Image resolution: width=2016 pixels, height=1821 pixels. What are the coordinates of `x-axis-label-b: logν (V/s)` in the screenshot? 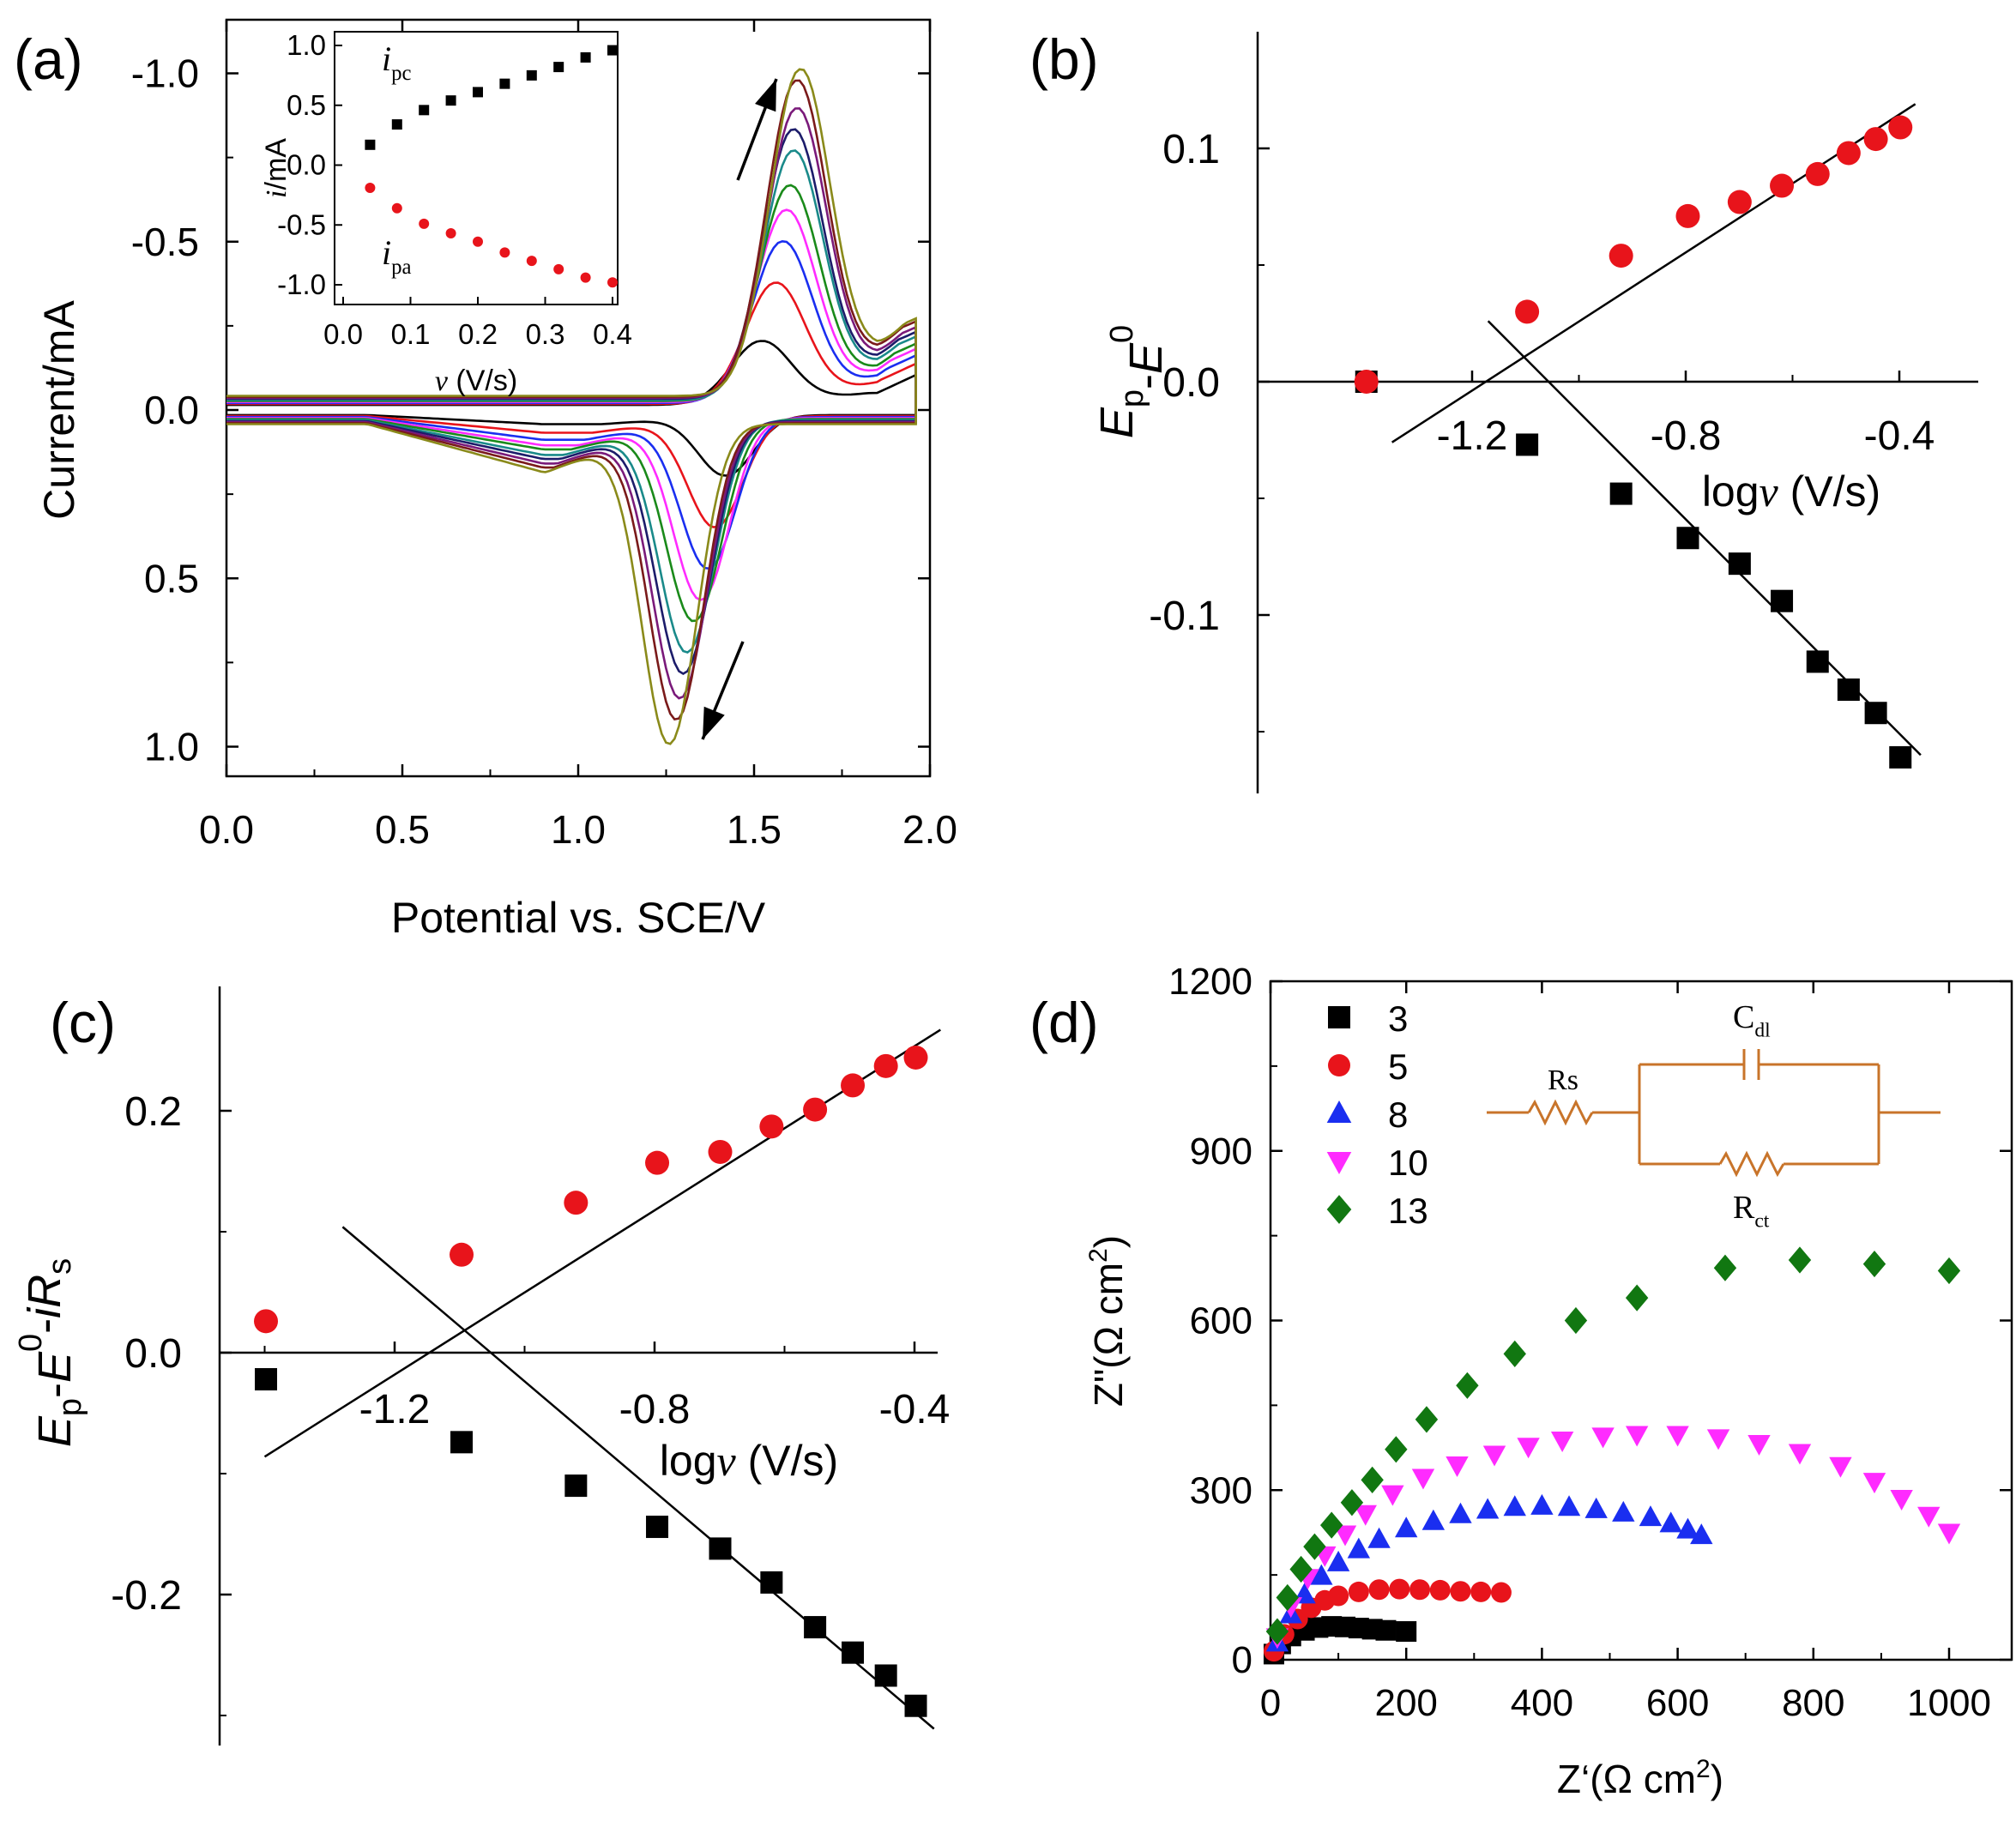 It's located at (1791, 491).